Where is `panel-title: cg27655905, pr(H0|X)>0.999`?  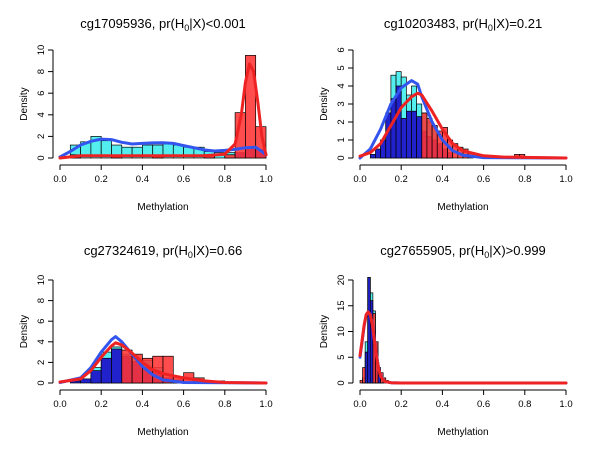
panel-title: cg27655905, pr(H0|X)>0.999 is located at coordinates (463, 251).